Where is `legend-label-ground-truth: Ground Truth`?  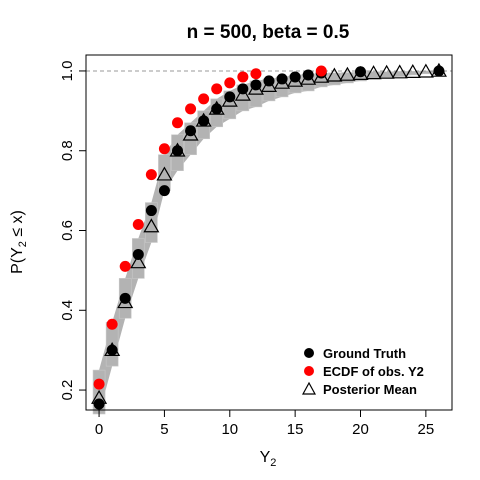
legend-label-ground-truth: Ground Truth is located at coordinates (364, 353).